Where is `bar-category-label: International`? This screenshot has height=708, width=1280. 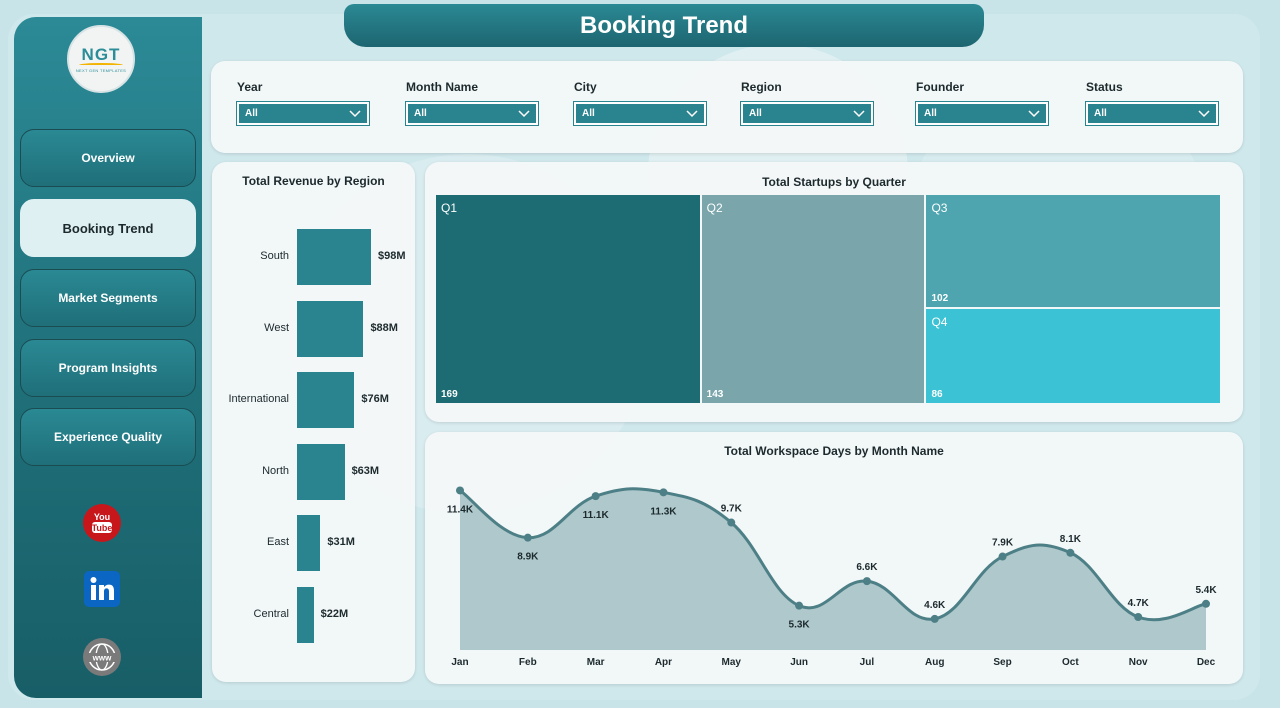 bar-category-label: International is located at coordinates (258, 399).